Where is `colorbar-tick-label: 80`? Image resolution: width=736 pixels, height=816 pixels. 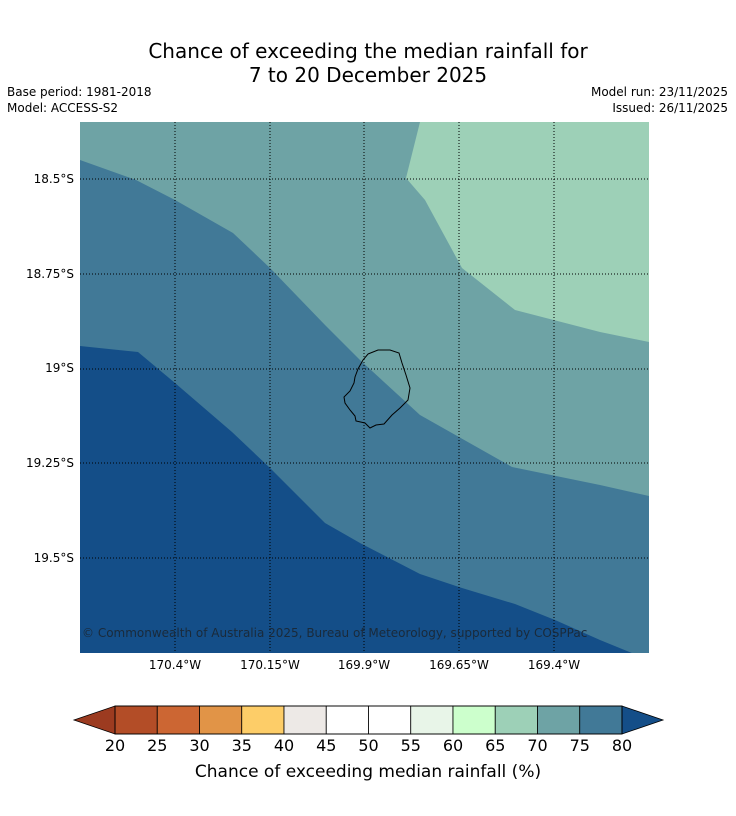 colorbar-tick-label: 80 is located at coordinates (622, 745).